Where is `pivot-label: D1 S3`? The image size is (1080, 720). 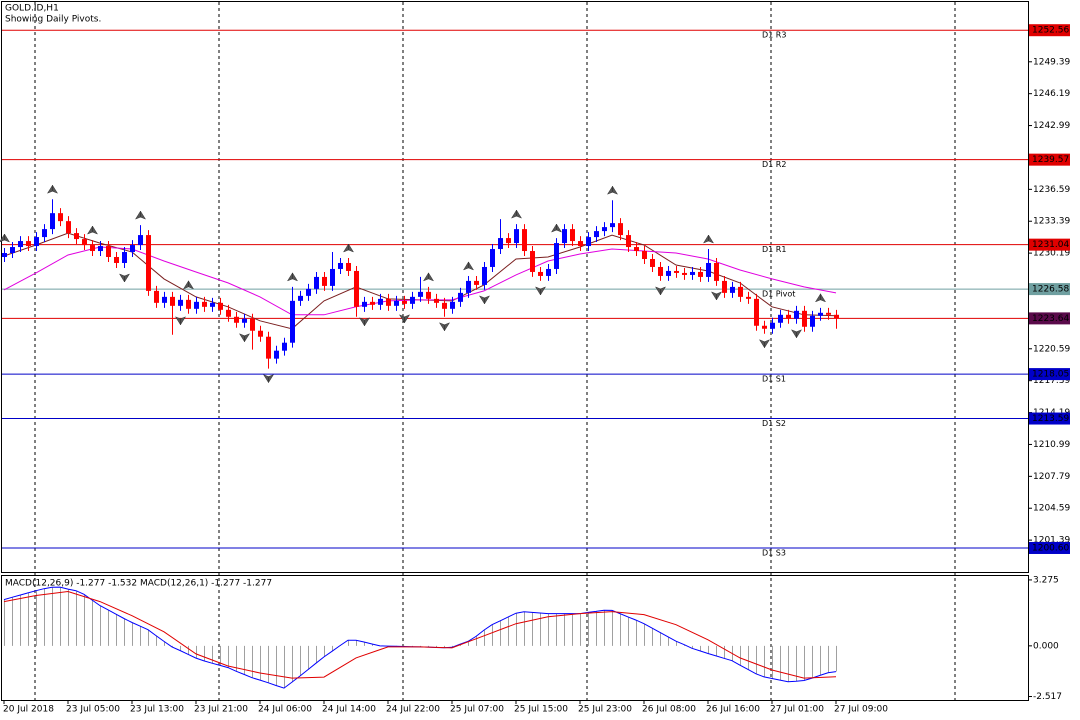 pivot-label: D1 S3 is located at coordinates (774, 552).